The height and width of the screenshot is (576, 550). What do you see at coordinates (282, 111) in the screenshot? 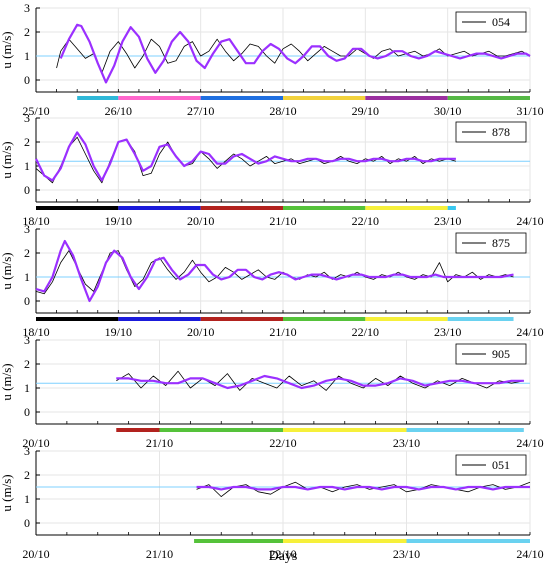
I see `x-tick-label: 28/10` at bounding box center [282, 111].